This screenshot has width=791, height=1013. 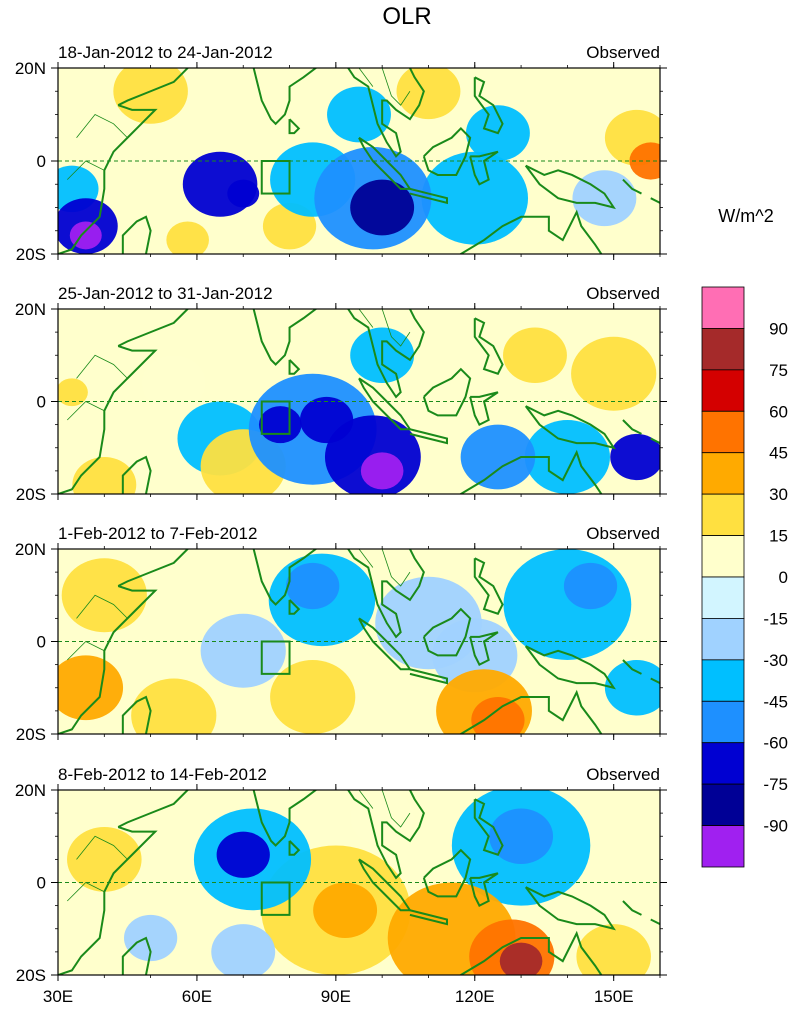 I want to click on colorbar-tick-label: 0, so click(x=783, y=577).